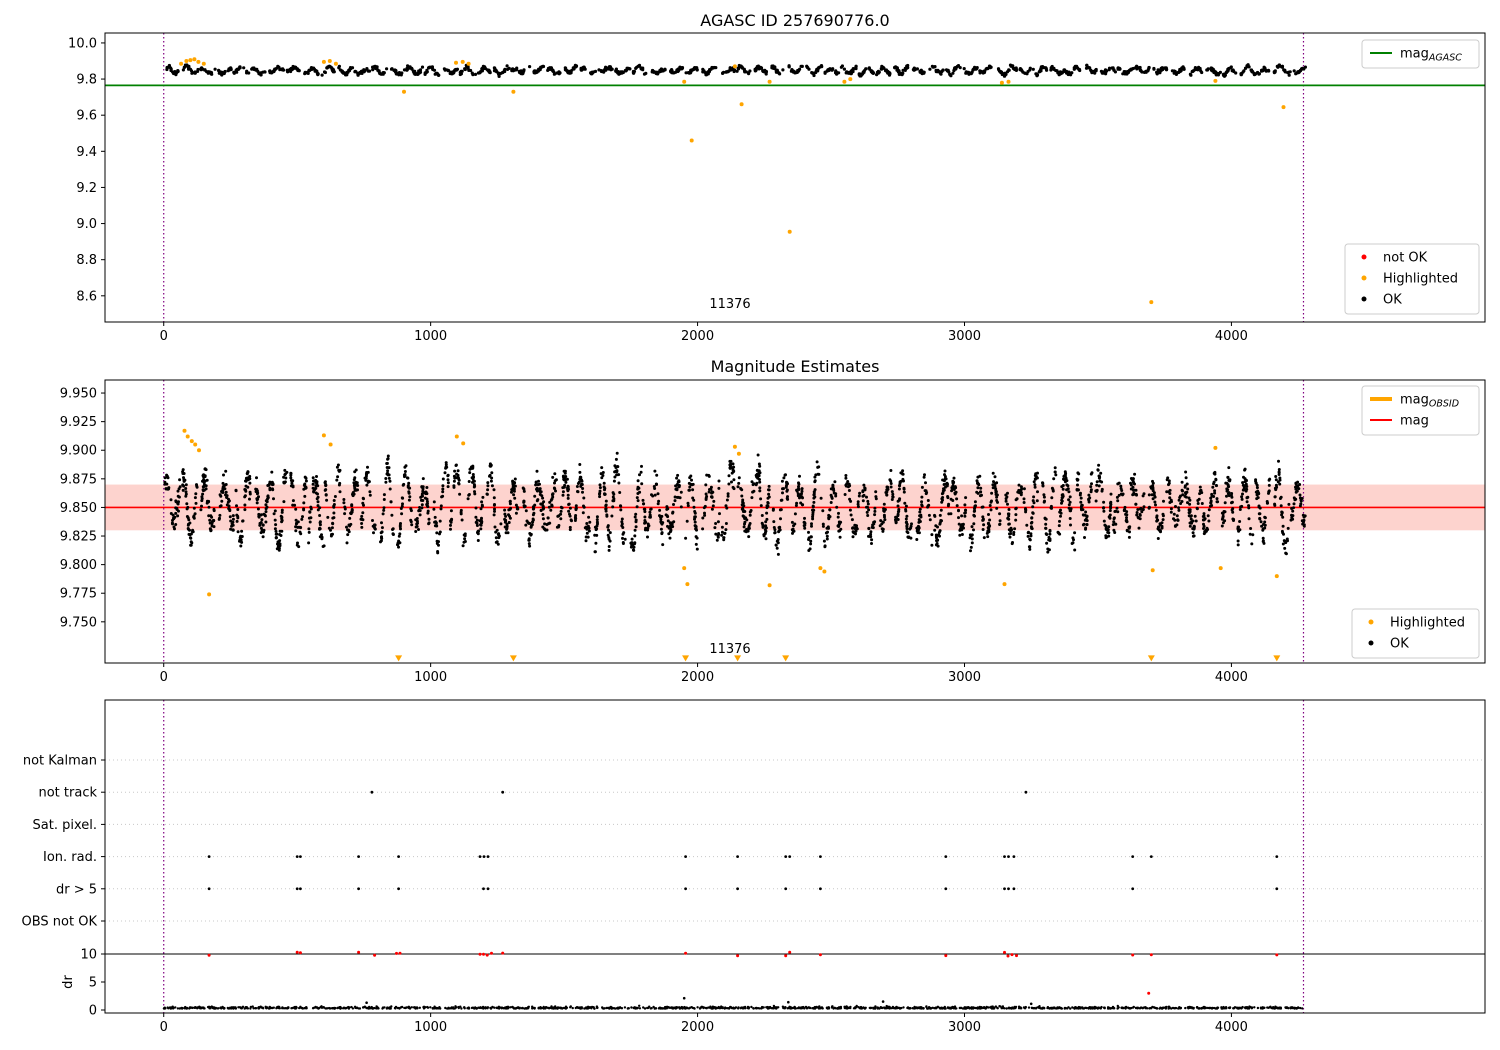 Image resolution: width=1500 pixels, height=1050 pixels. What do you see at coordinates (78, 508) in the screenshot?
I see `y-tick-label: 9.850` at bounding box center [78, 508].